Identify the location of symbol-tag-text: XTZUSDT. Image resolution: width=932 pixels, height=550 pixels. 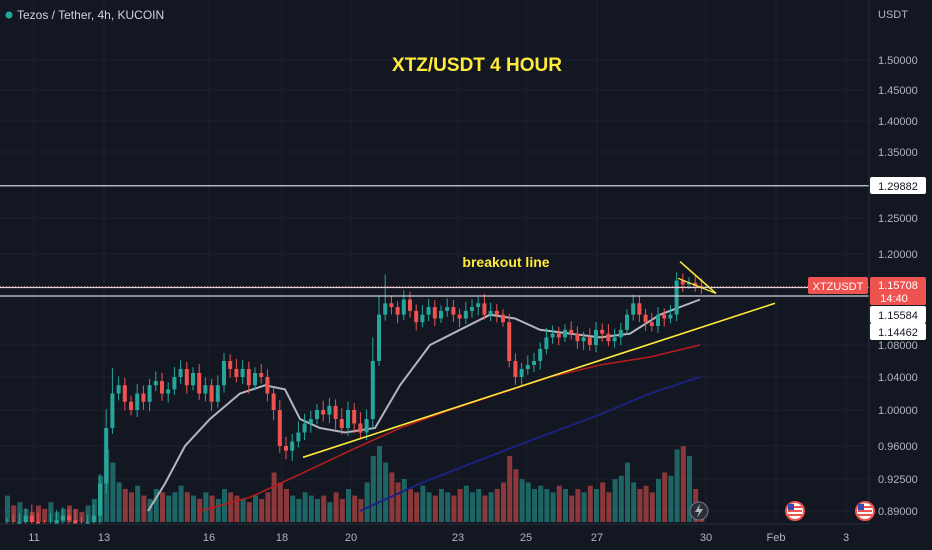
(838, 287).